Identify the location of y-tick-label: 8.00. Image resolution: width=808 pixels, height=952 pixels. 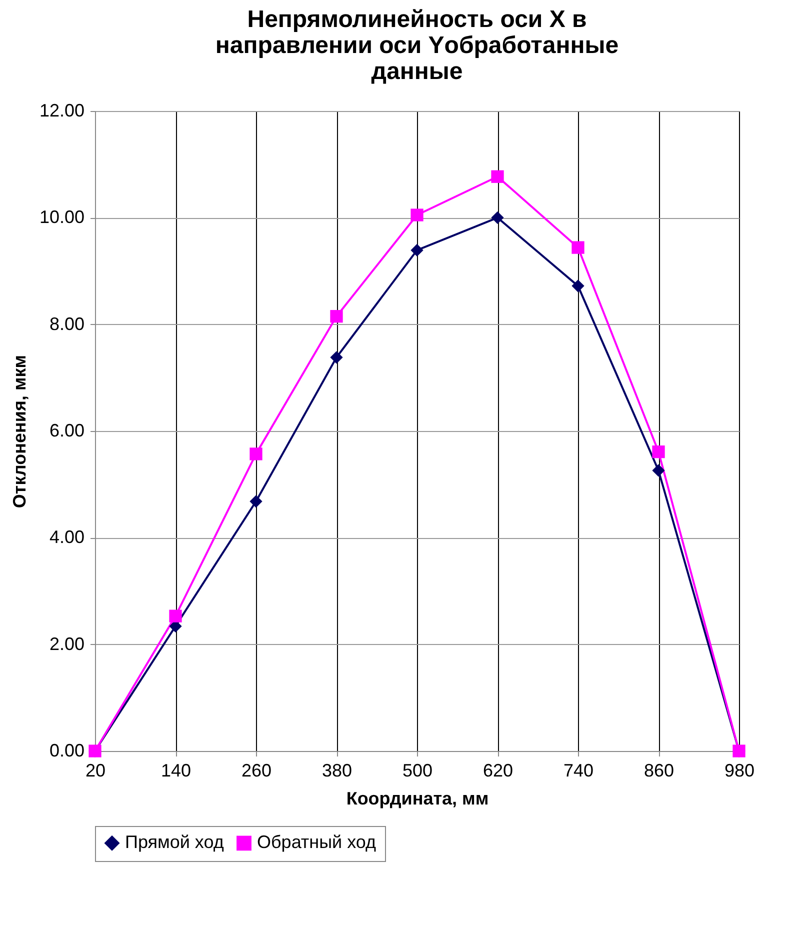
(66, 324).